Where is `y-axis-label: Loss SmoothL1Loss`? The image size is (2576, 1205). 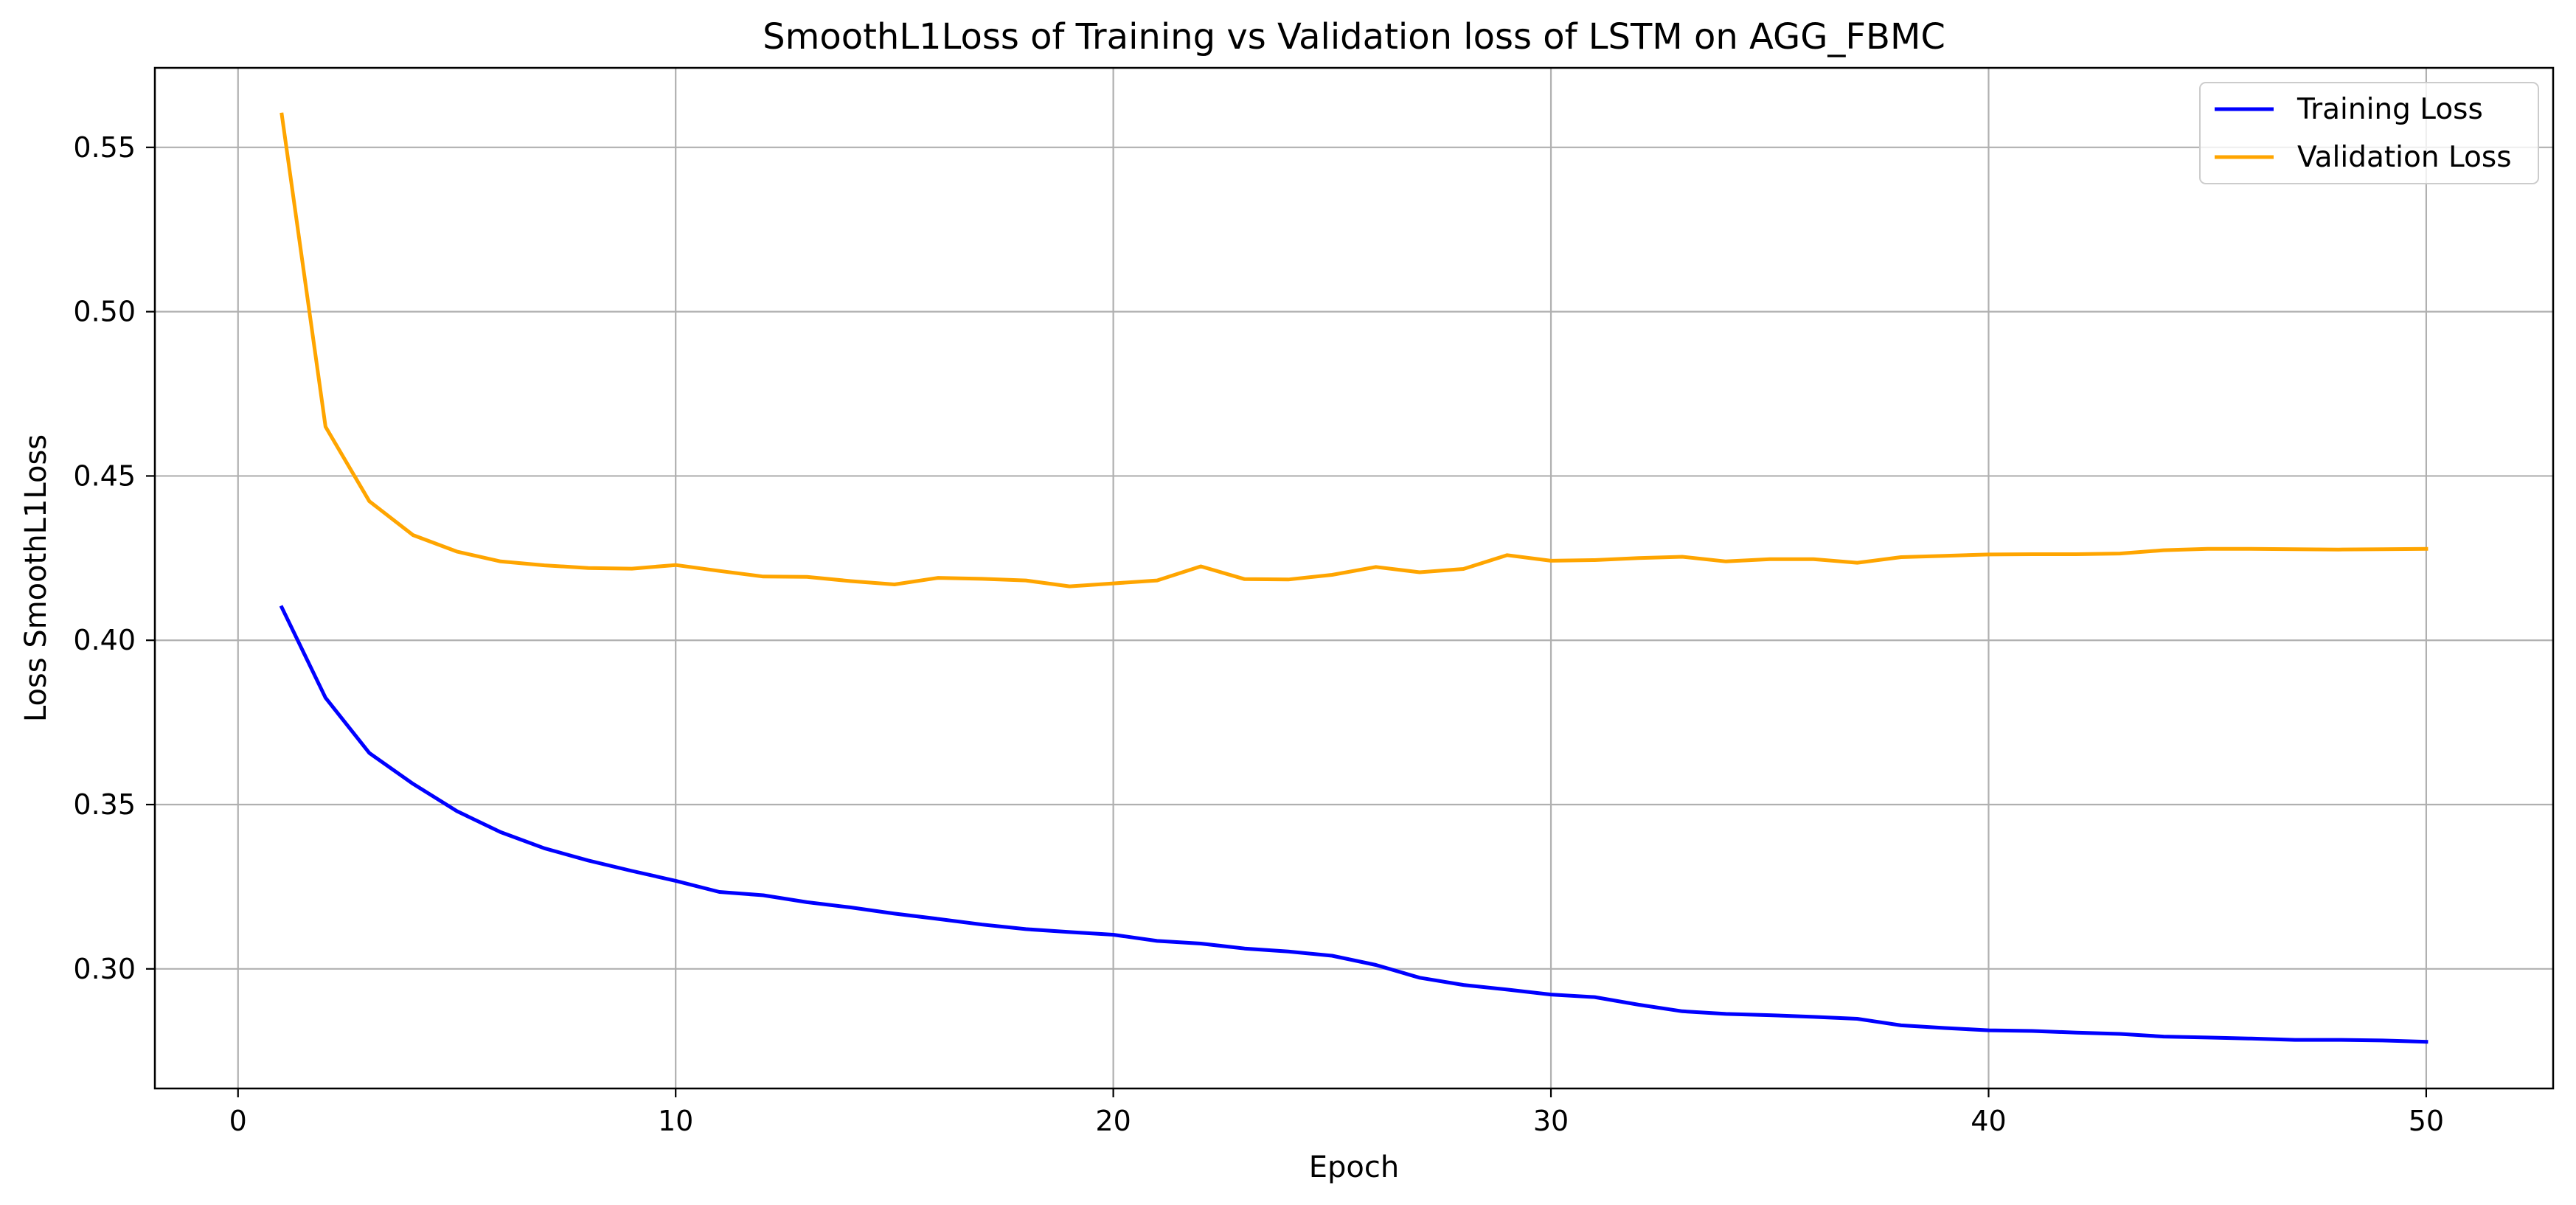 y-axis-label: Loss SmoothL1Loss is located at coordinates (36, 578).